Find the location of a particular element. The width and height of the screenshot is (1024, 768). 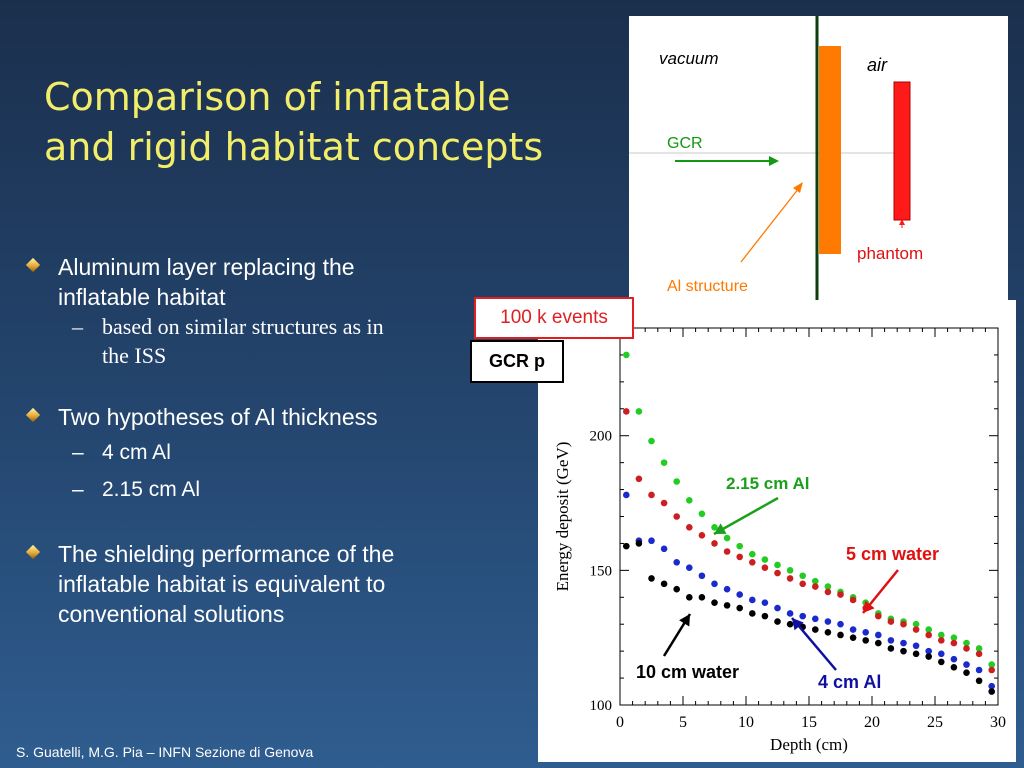

x-tick-label: 0 is located at coordinates (620, 722).